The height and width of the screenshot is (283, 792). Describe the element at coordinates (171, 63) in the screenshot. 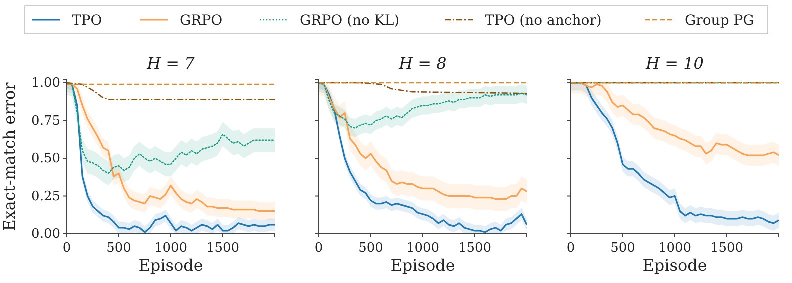

I see `chart-title: H = 7` at that location.